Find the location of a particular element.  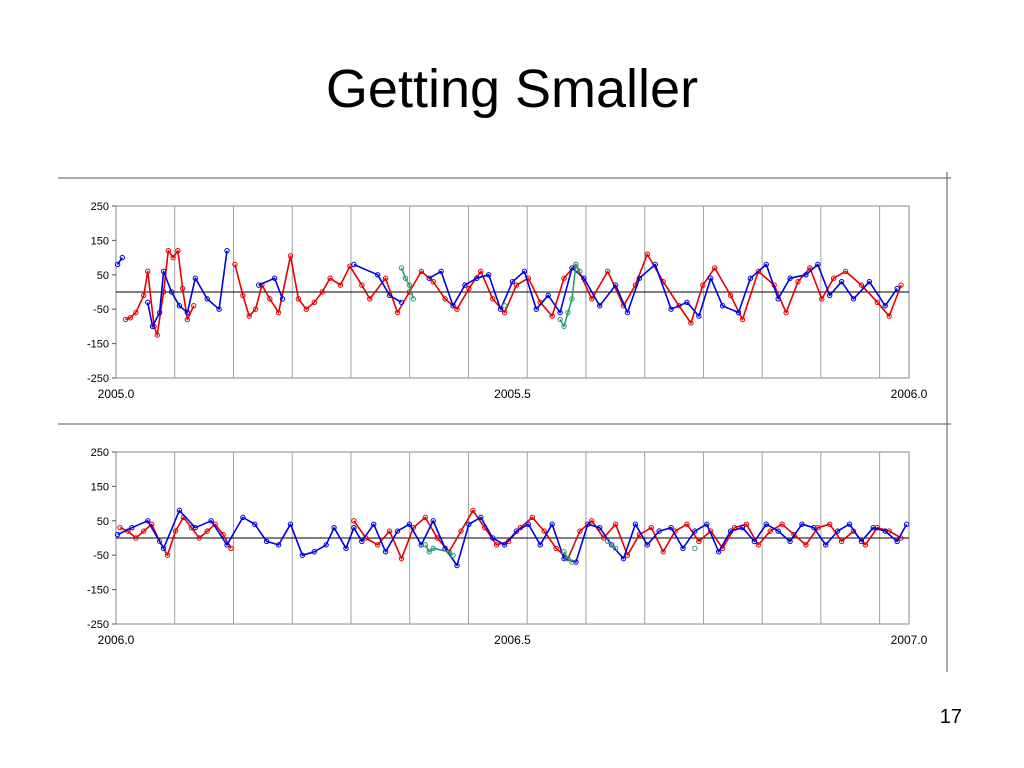

x-tick-label: 2005.5 is located at coordinates (512, 394).